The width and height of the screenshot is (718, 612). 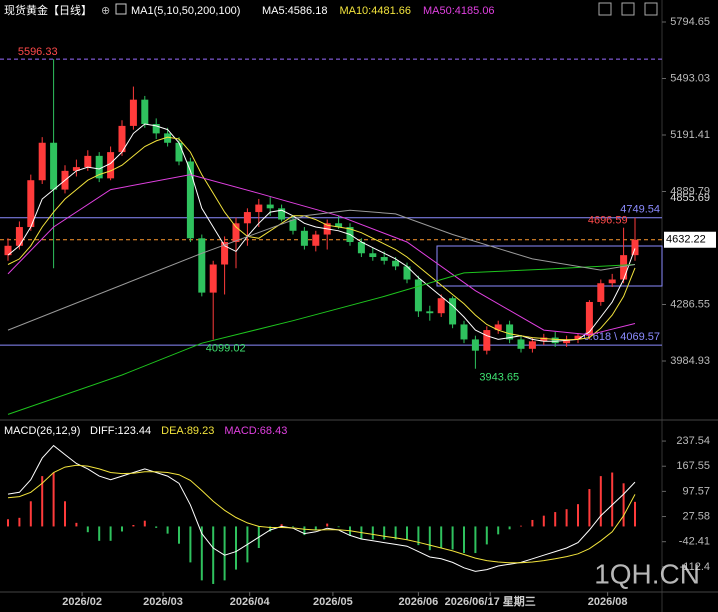 What do you see at coordinates (696, 491) in the screenshot?
I see `y-tick-label: 97.57` at bounding box center [696, 491].